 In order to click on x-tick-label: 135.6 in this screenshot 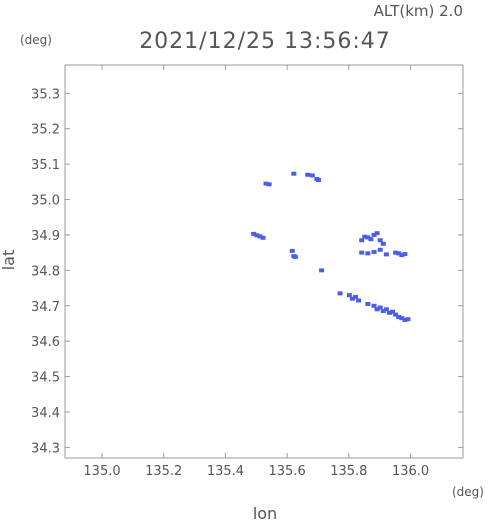, I will do `click(287, 471)`.